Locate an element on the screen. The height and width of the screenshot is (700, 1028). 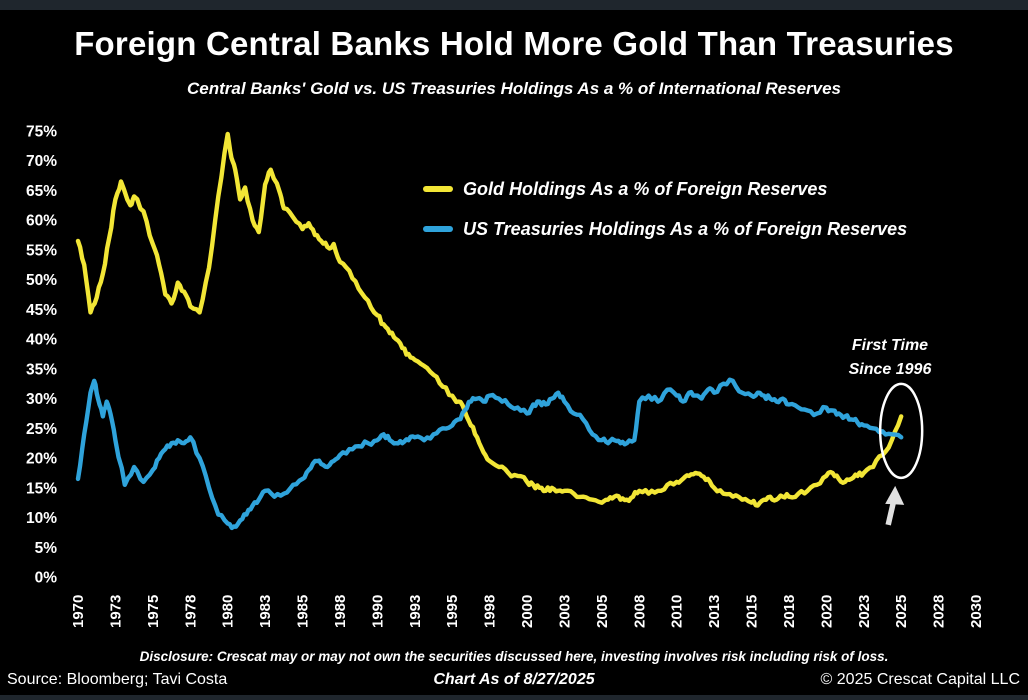
y-tick-label: 55% is located at coordinates (41, 250).